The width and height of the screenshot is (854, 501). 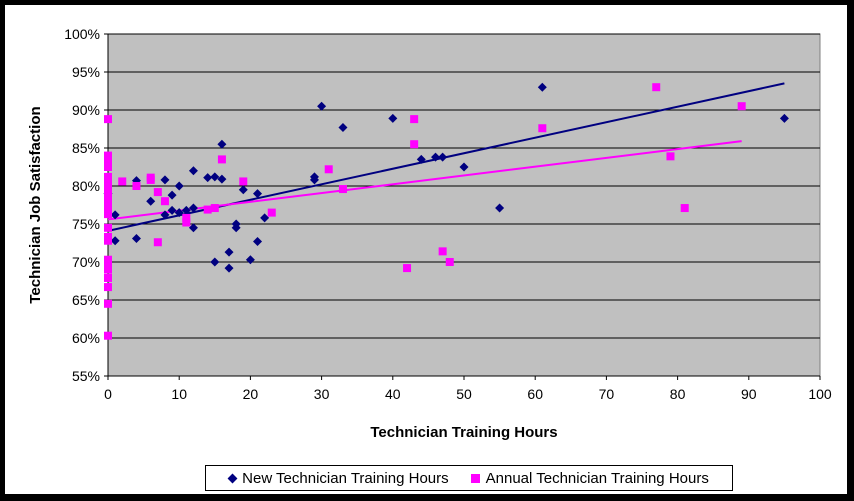 I want to click on y-tick-label: 70%, so click(x=86, y=262).